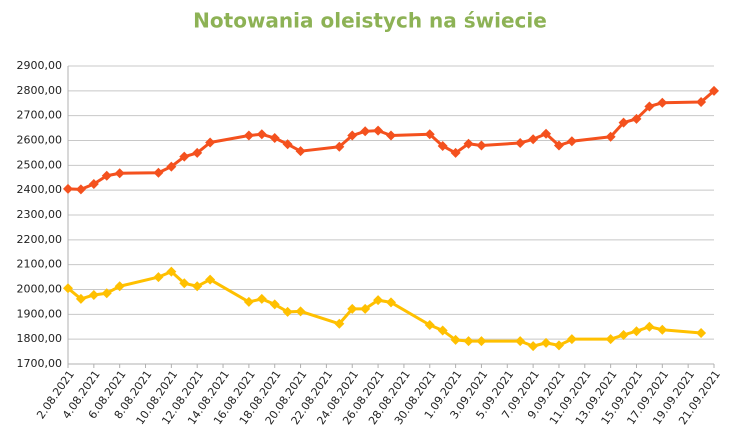  What do you see at coordinates (40, 189) in the screenshot?
I see `y-tick-label: 2400,00` at bounding box center [40, 189].